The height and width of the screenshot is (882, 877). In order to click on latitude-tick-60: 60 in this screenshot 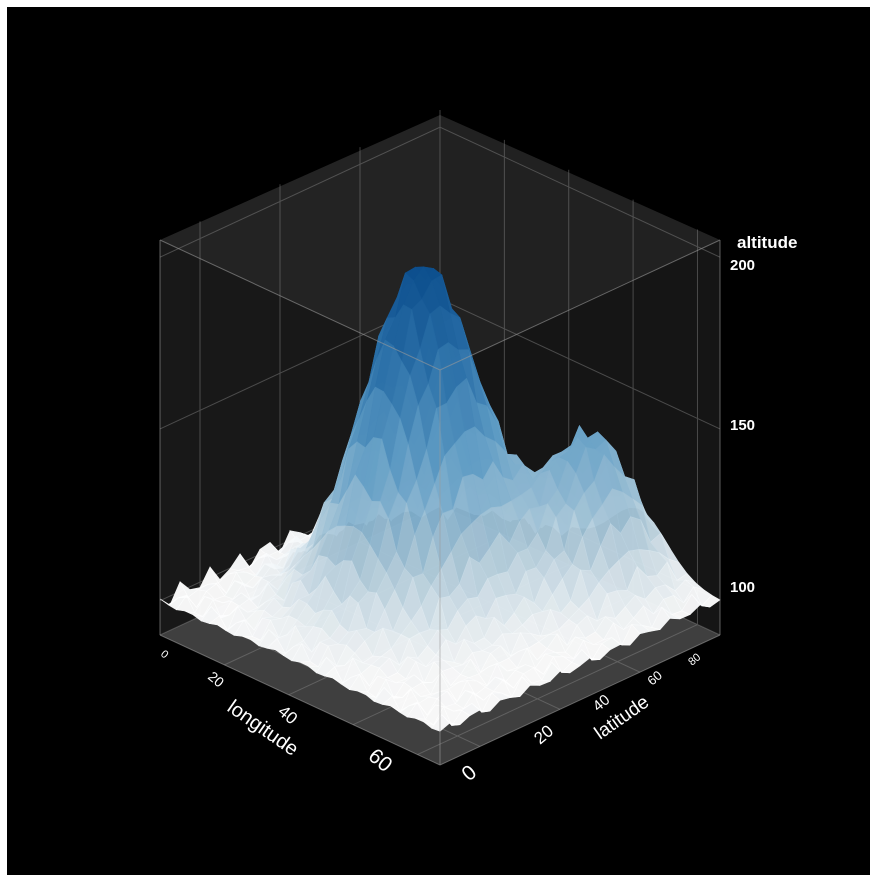, I will do `click(654, 678)`.